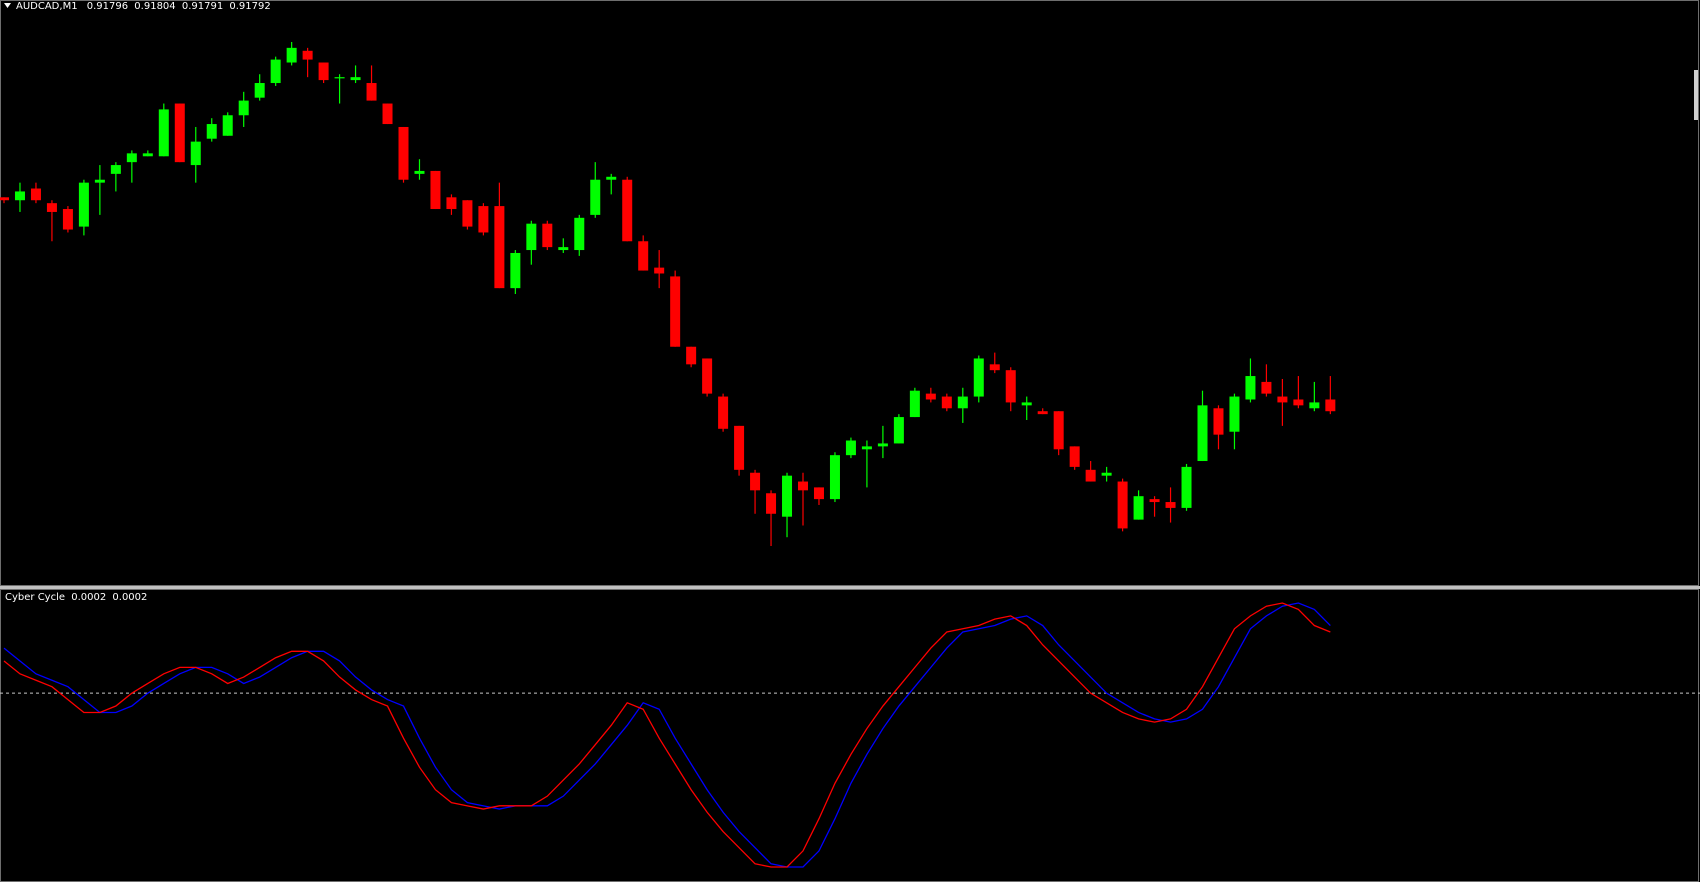  I want to click on last-open: 0.91796, so click(107, 6).